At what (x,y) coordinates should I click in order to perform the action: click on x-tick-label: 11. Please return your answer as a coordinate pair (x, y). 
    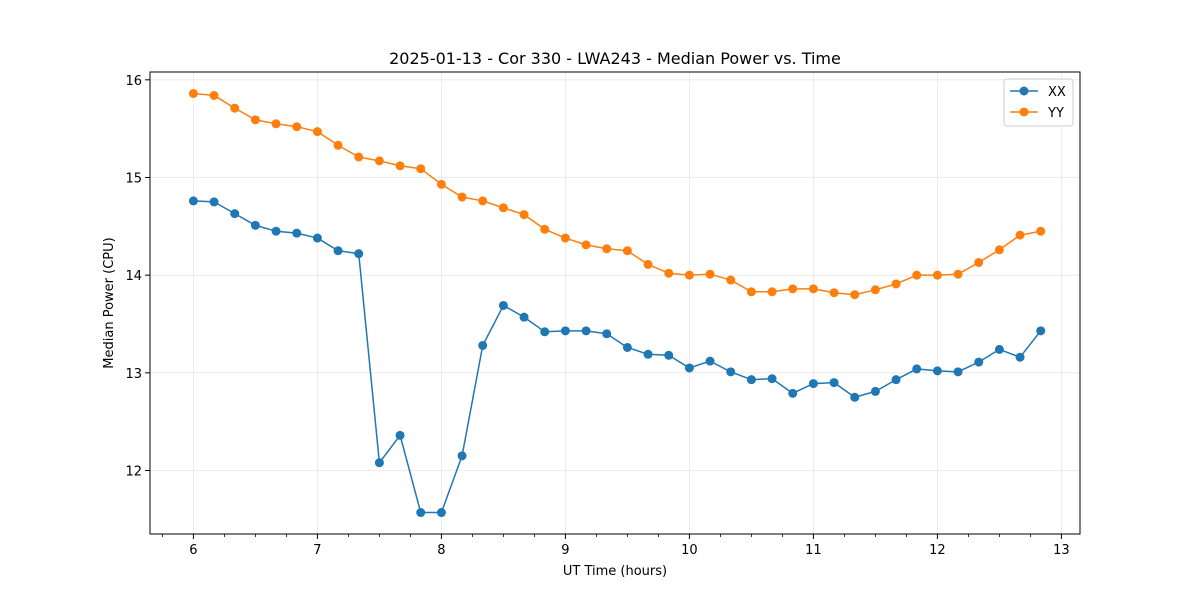
    Looking at the image, I should click on (813, 550).